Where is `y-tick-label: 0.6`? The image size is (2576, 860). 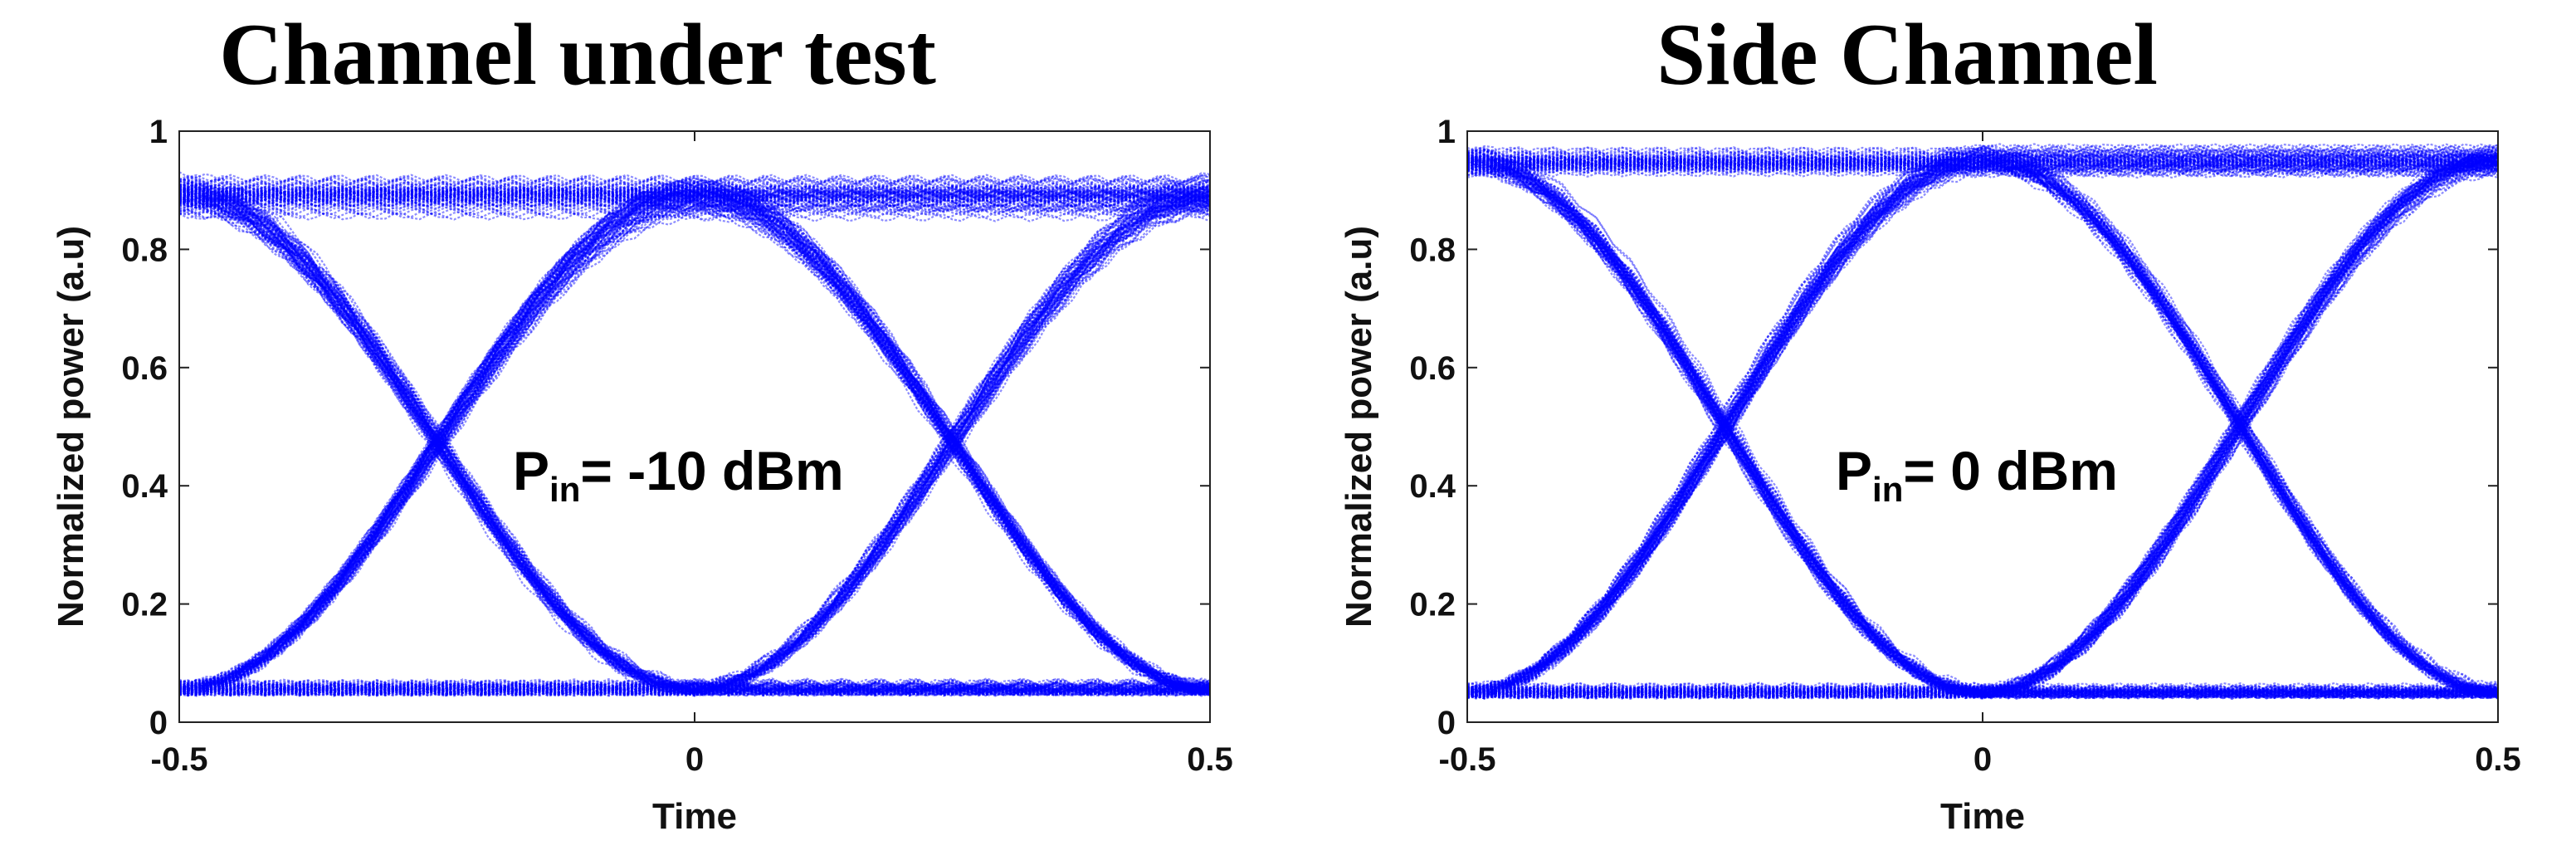
y-tick-label: 0.6 is located at coordinates (145, 368).